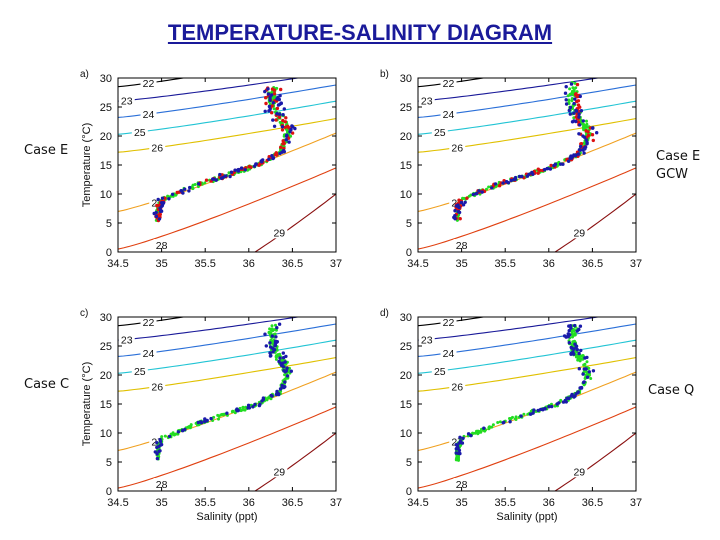  I want to click on contour-label-29: 29, so click(579, 472).